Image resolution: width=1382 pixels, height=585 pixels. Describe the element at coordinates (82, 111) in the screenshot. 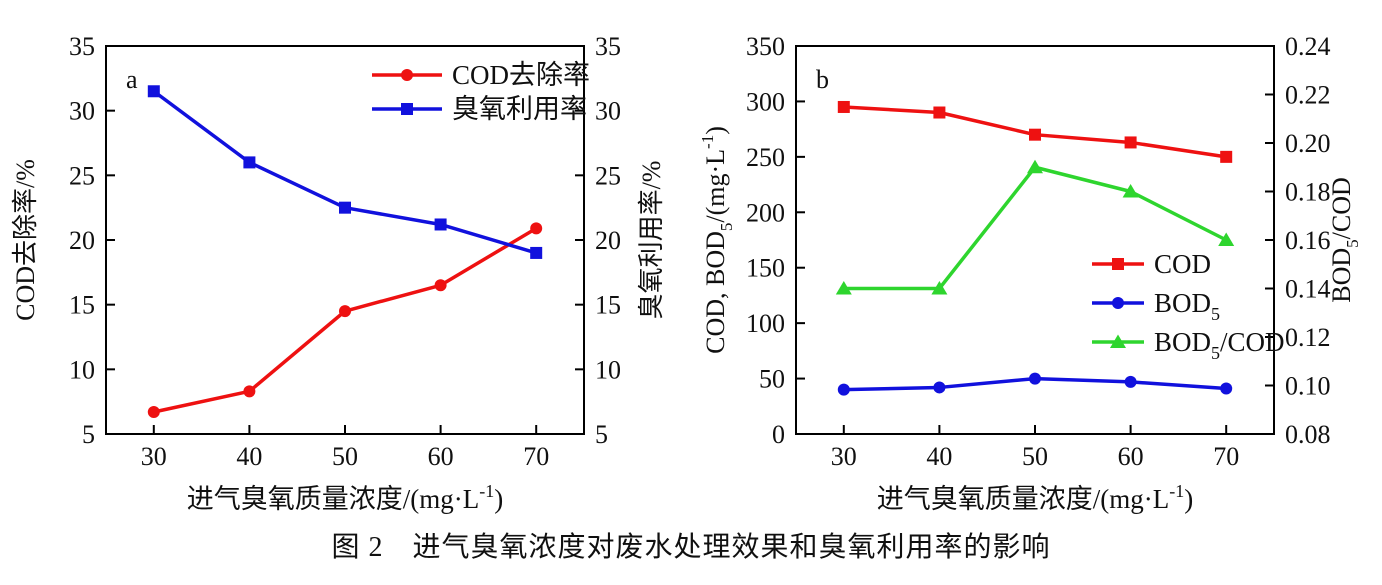

I see `y-tick-label-left: 30` at that location.